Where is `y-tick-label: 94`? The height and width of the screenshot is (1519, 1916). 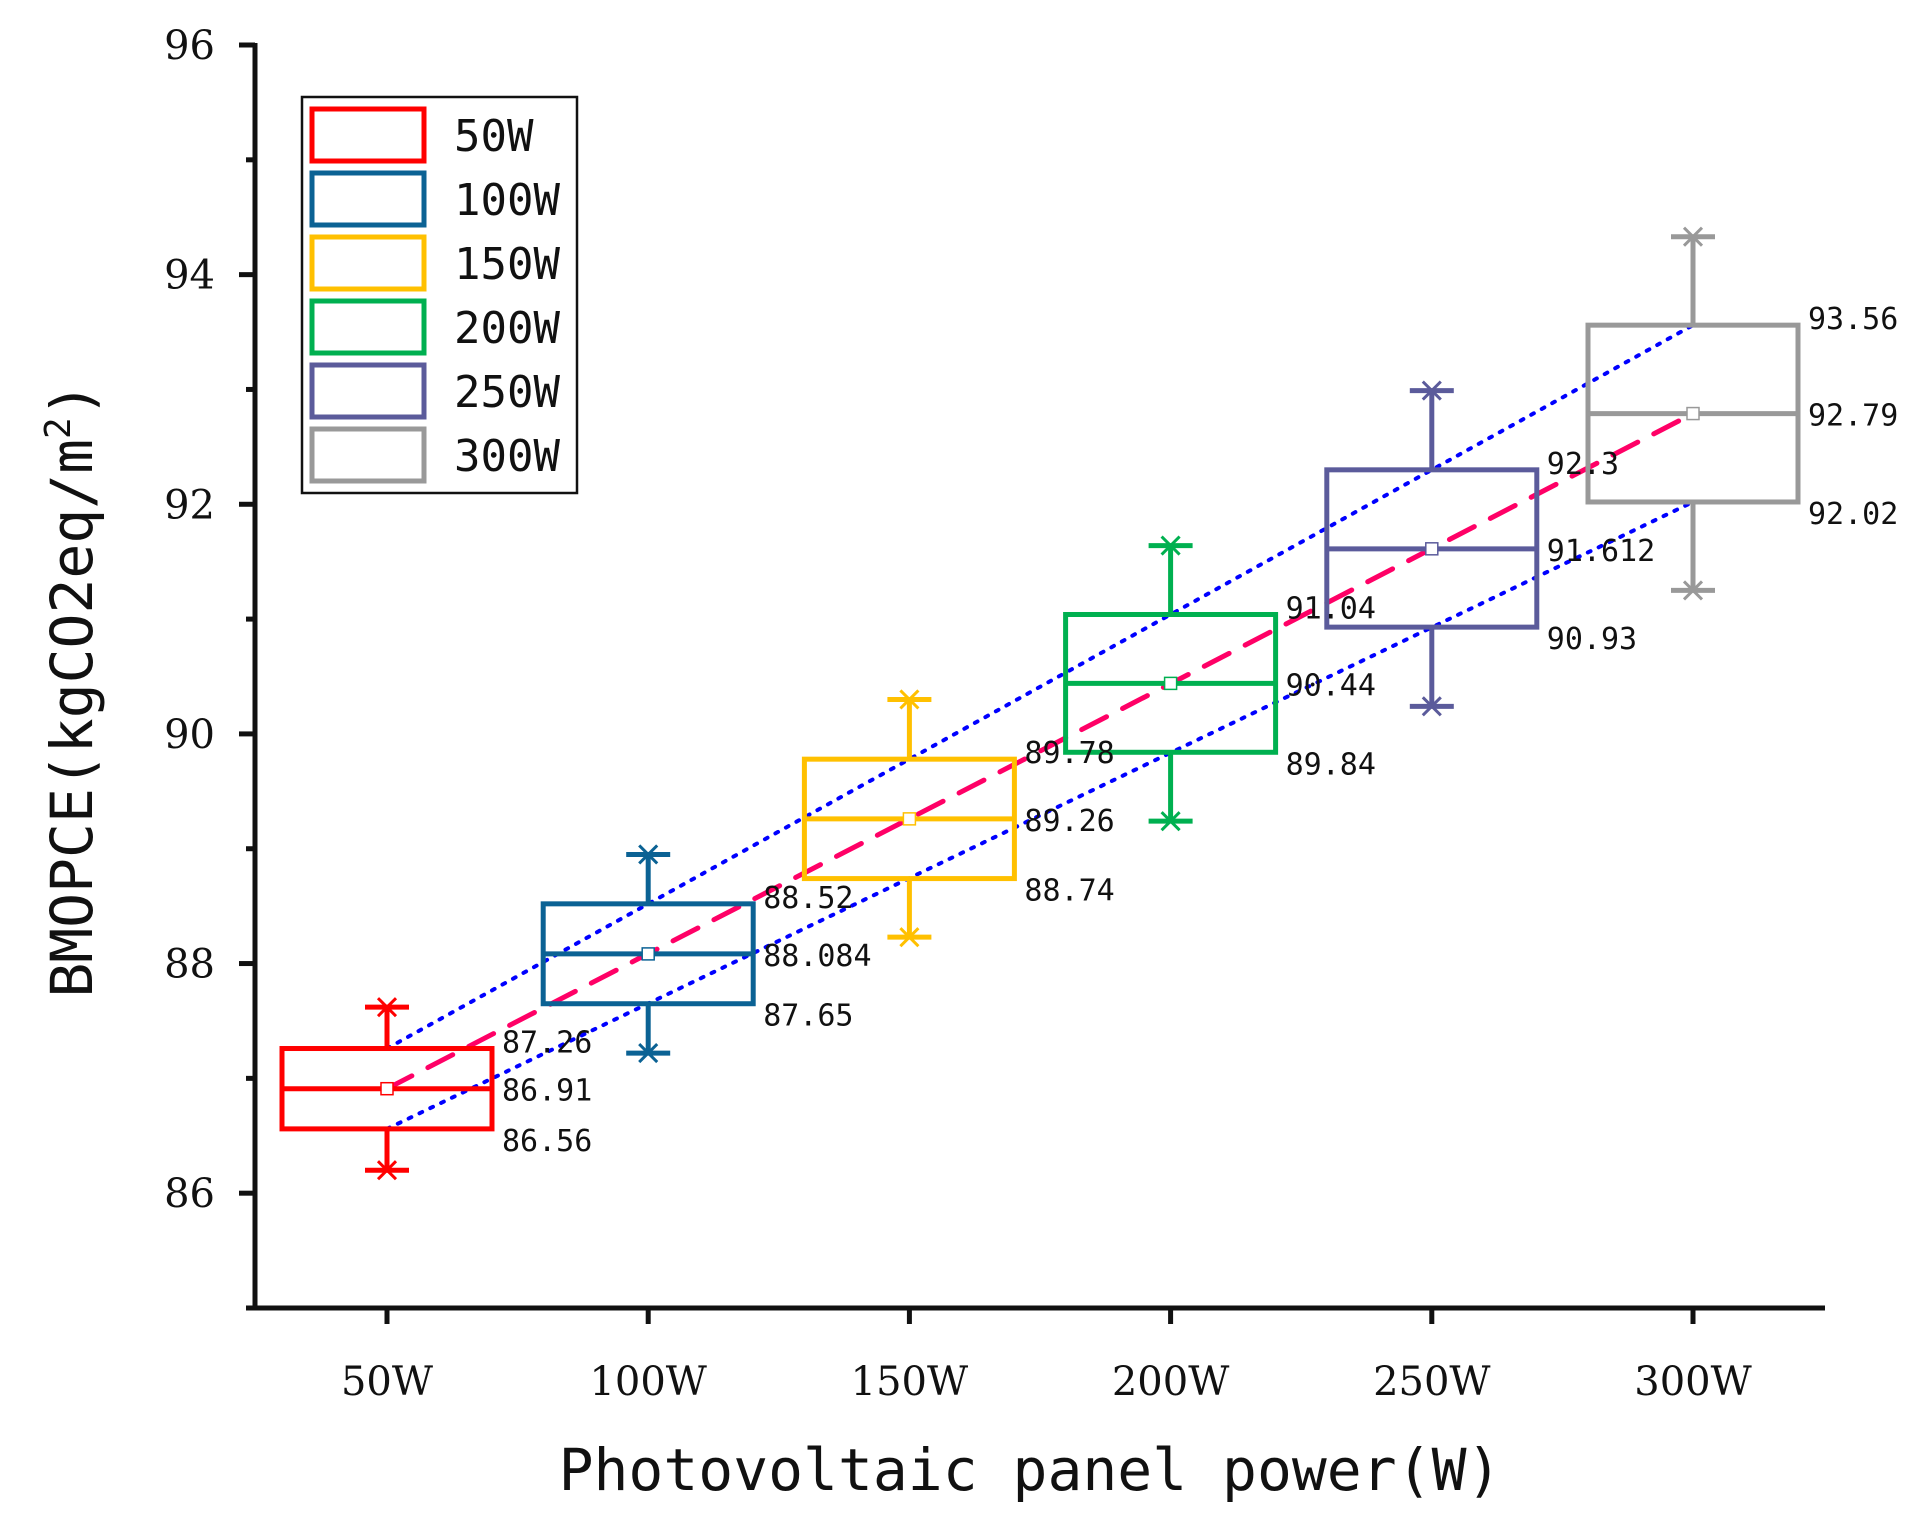 y-tick-label: 94 is located at coordinates (189, 276).